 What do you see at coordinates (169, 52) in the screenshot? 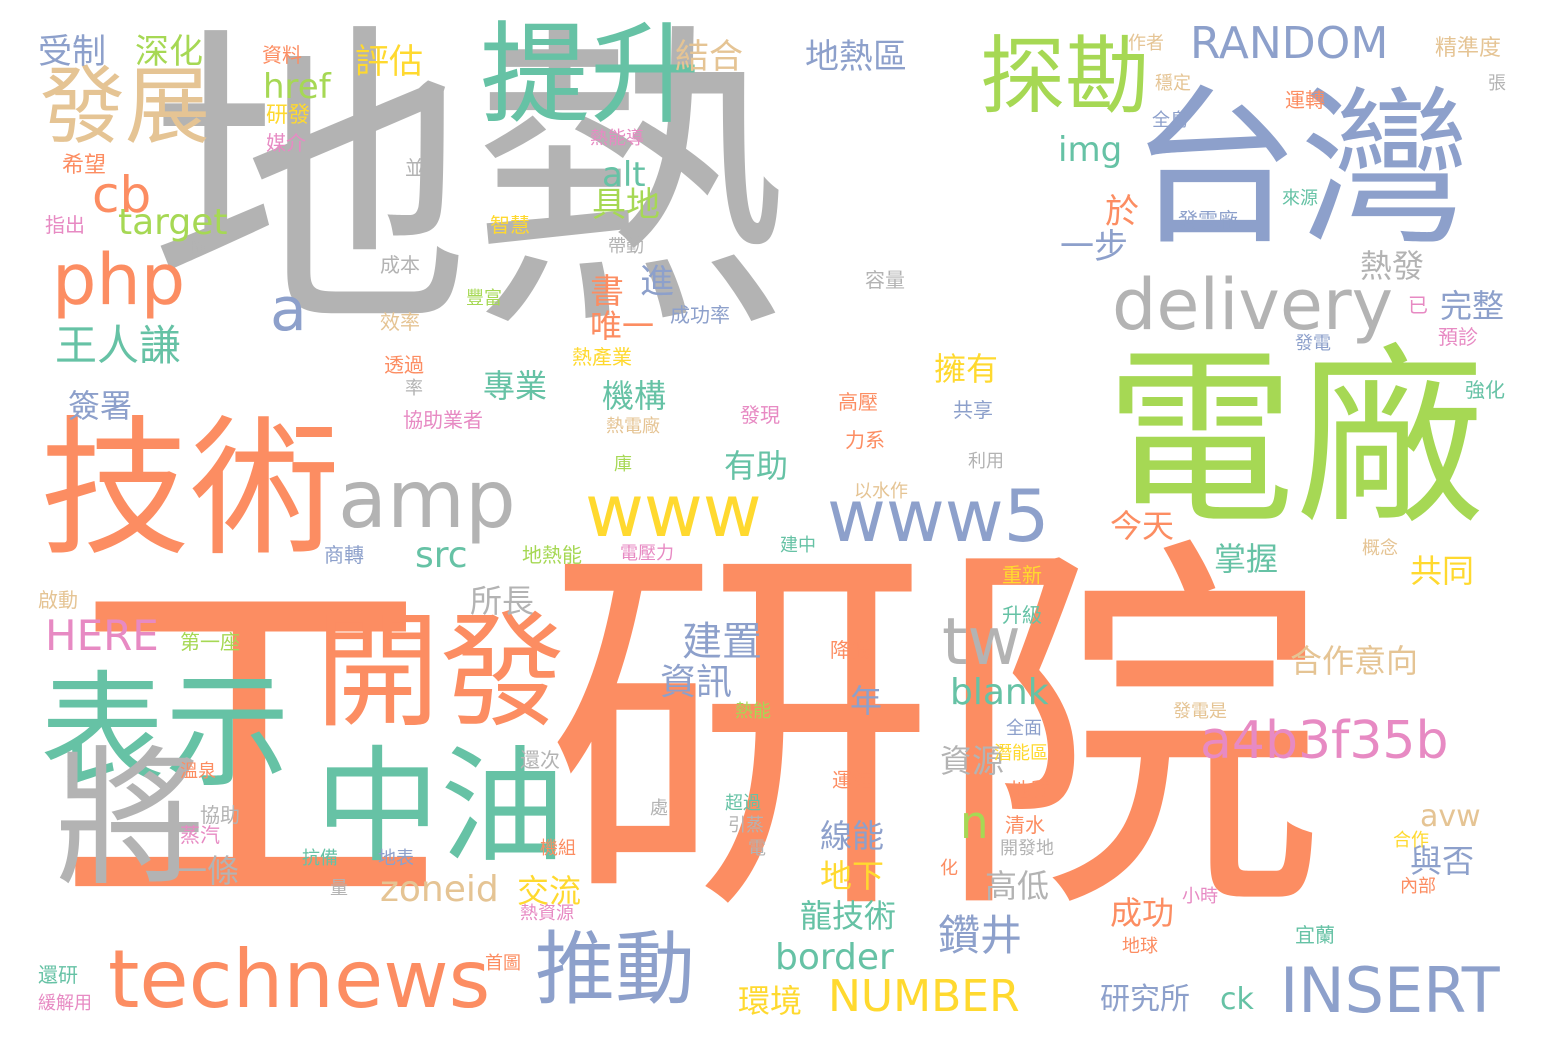
I see `word-49: 深化` at bounding box center [169, 52].